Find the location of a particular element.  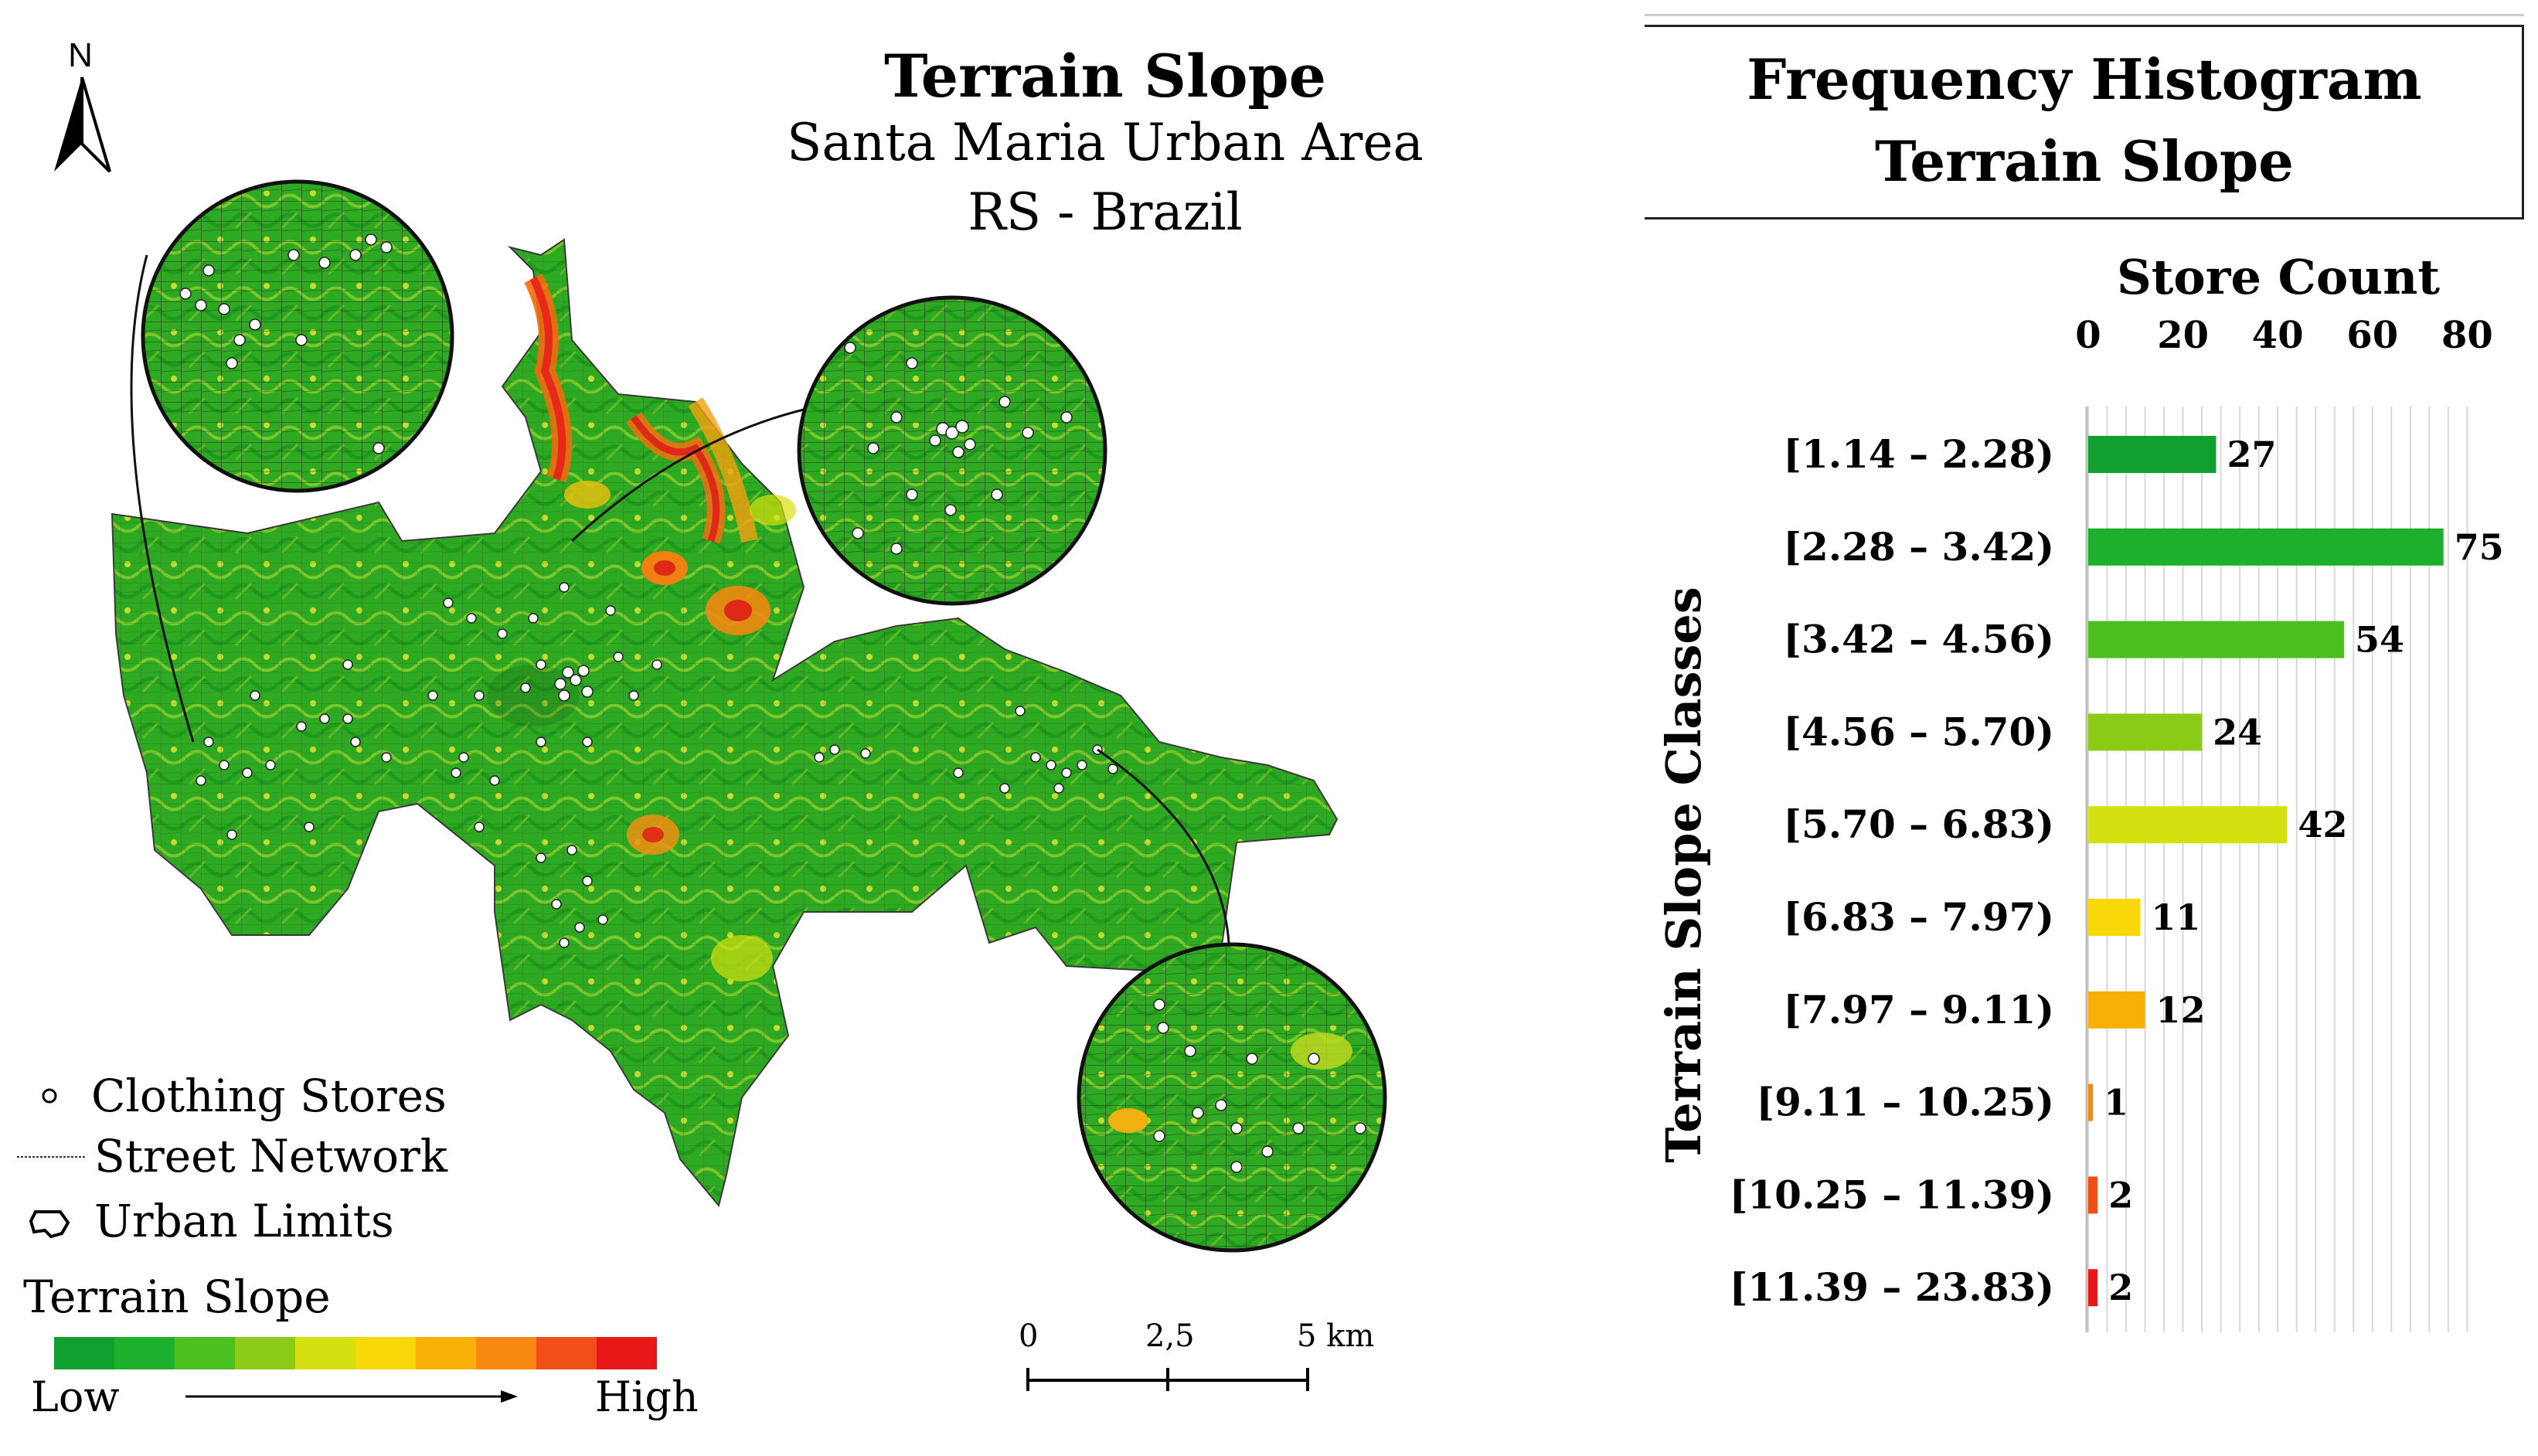

urban-limits-icon is located at coordinates (49, 1225).